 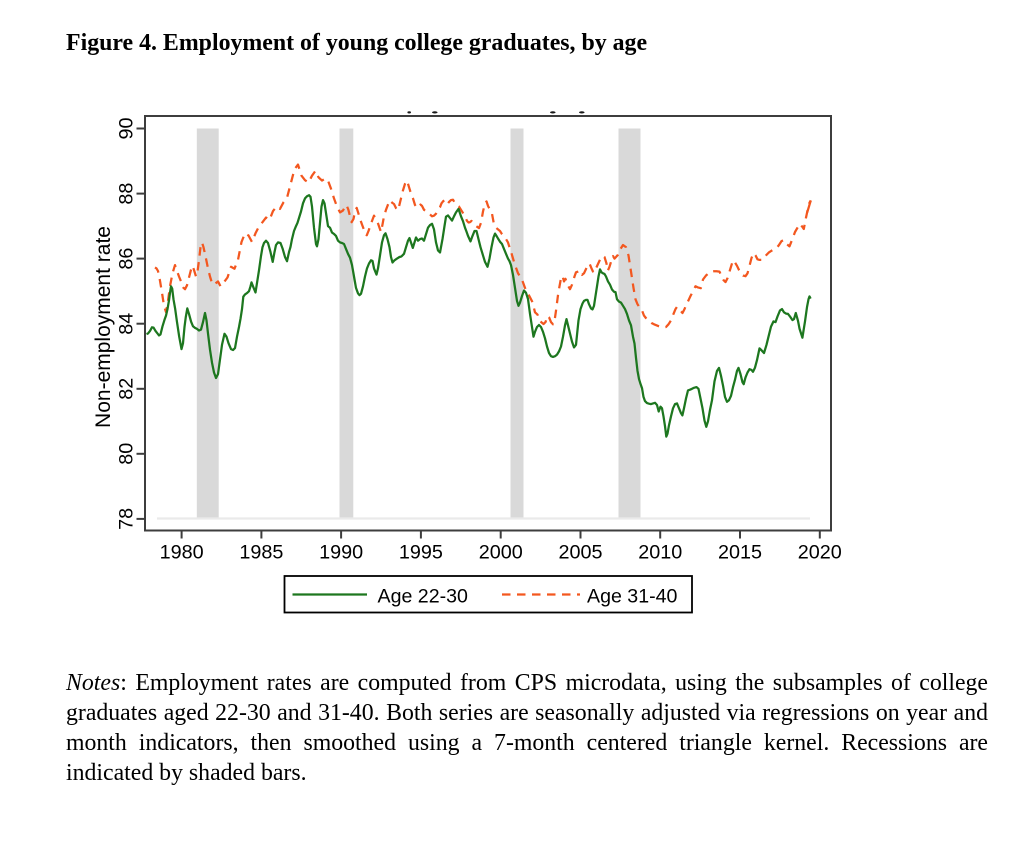 What do you see at coordinates (126, 389) in the screenshot?
I see `svg-text: 82` at bounding box center [126, 389].